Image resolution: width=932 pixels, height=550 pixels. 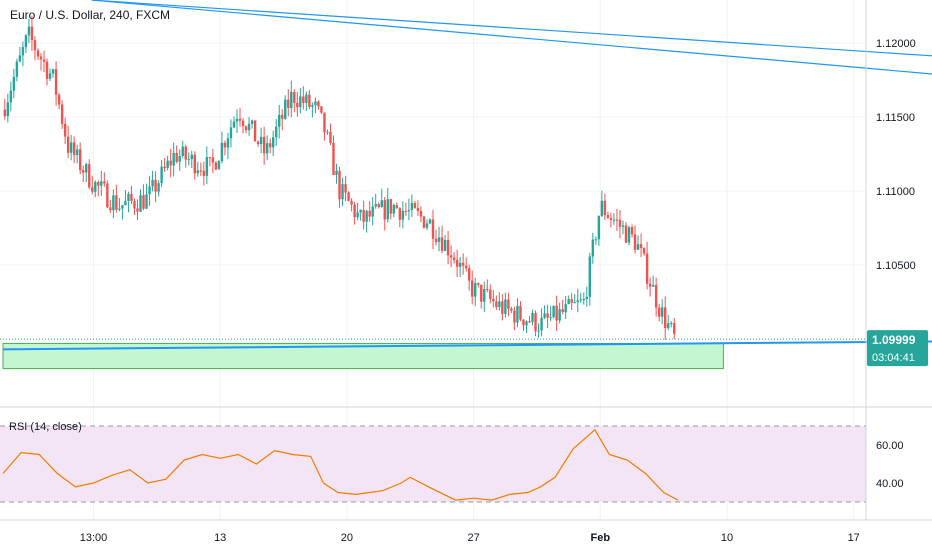 What do you see at coordinates (890, 446) in the screenshot?
I see `rsi-tick-label: 60.00` at bounding box center [890, 446].